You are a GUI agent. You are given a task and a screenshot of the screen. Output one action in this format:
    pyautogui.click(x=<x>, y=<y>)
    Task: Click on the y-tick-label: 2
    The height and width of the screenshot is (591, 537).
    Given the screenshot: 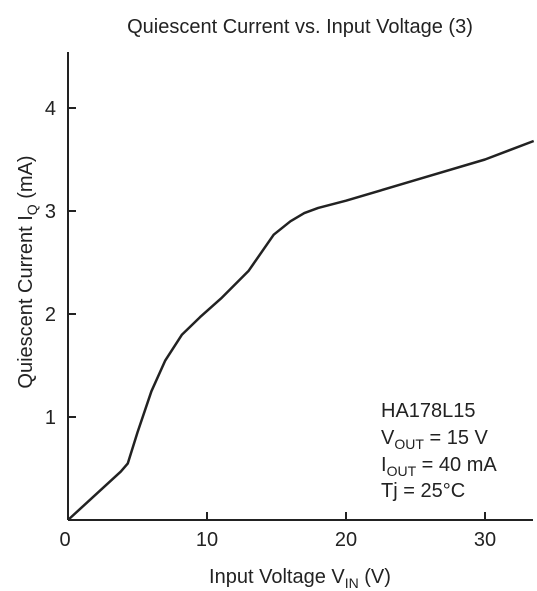 What is the action you would take?
    pyautogui.click(x=50, y=315)
    